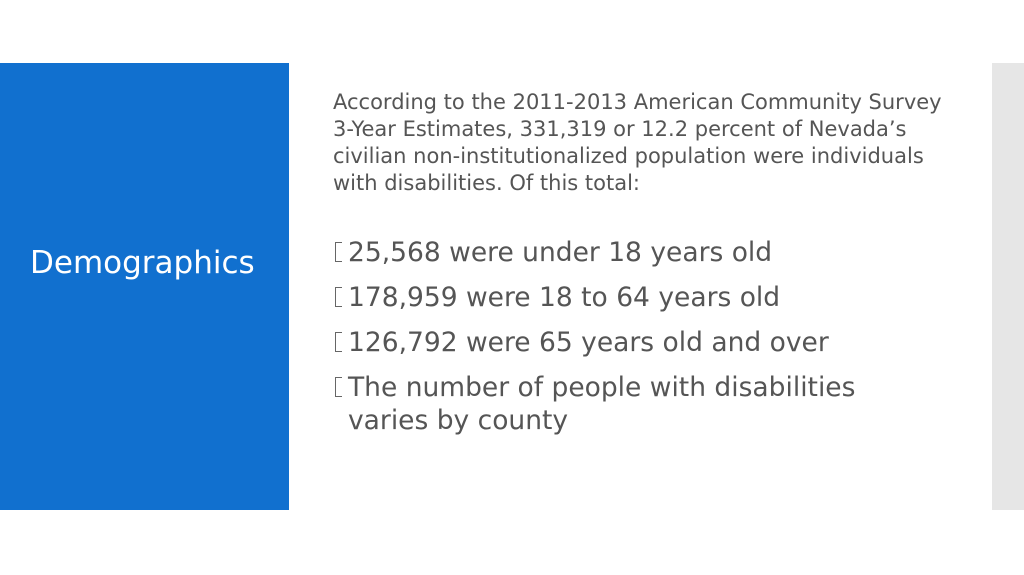 Image resolution: width=1024 pixels, height=575 pixels. Describe the element at coordinates (1008, 286) in the screenshot. I see `side-bar` at that location.